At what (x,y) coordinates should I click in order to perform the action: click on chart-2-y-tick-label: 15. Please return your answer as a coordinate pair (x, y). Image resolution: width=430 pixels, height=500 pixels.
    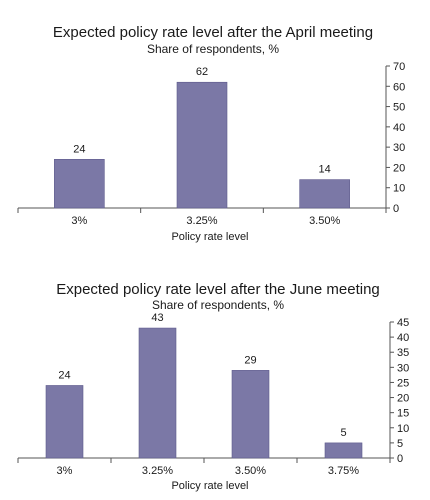
    Looking at the image, I should click on (403, 414).